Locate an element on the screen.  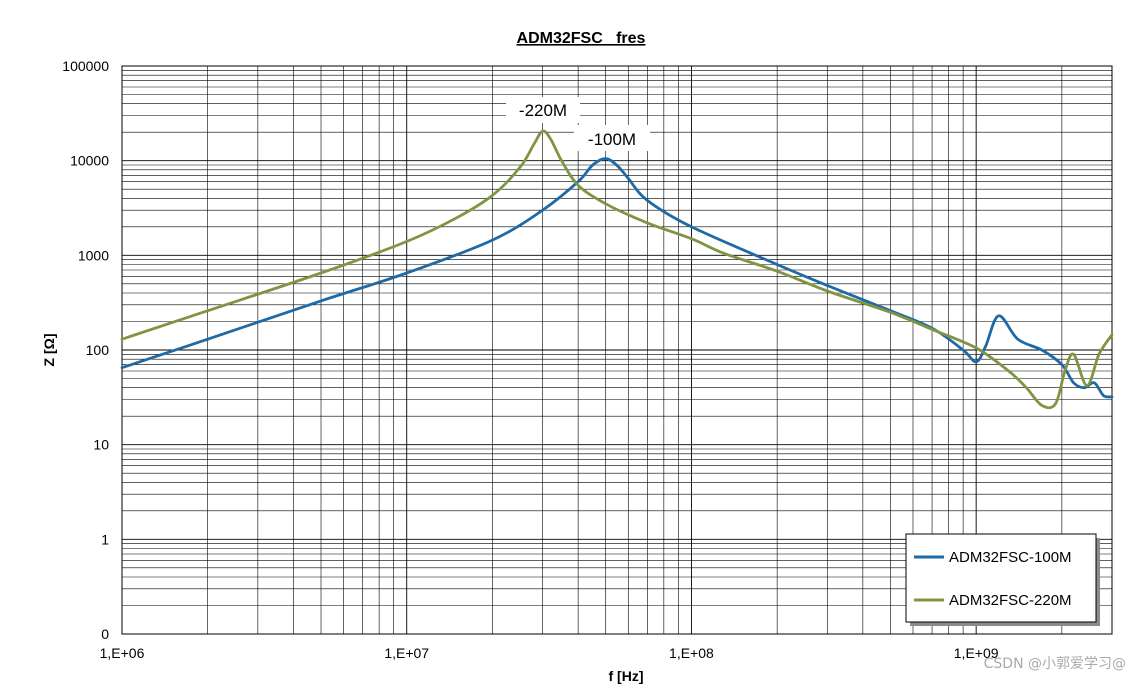
legend-box is located at coordinates (1001, 578).